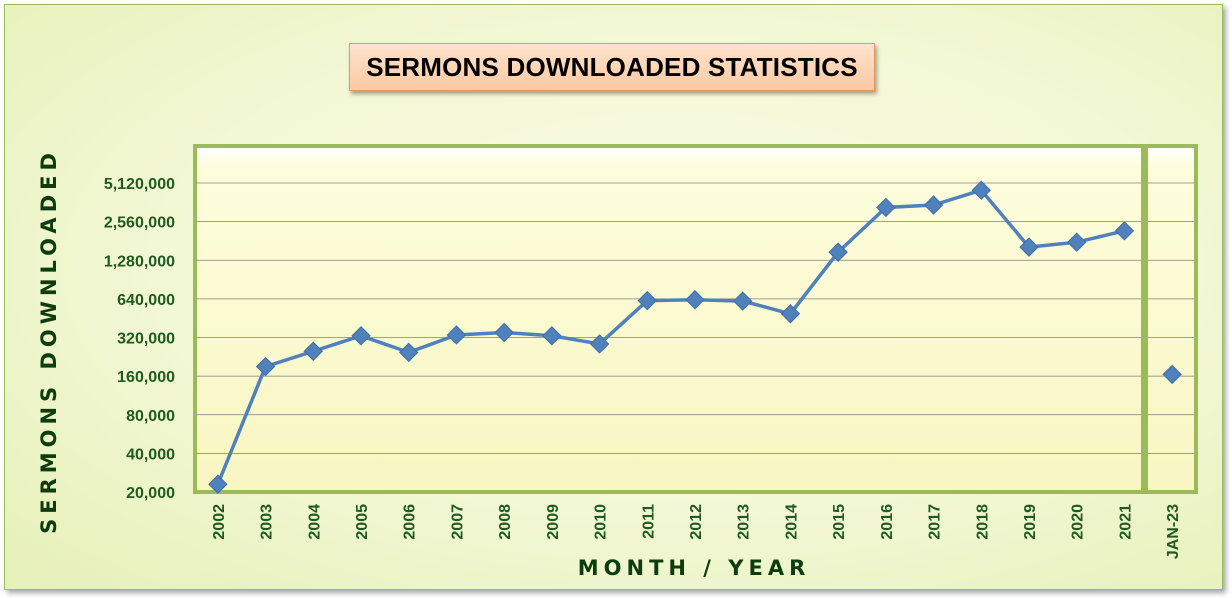  What do you see at coordinates (839, 522) in the screenshot?
I see `x-tick-label: 2015` at bounding box center [839, 522].